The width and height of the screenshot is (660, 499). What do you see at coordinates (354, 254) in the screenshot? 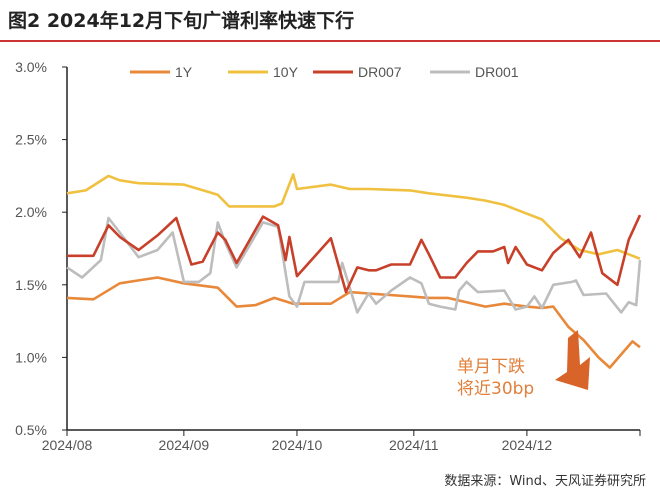
I see `series-line-dr007` at bounding box center [354, 254].